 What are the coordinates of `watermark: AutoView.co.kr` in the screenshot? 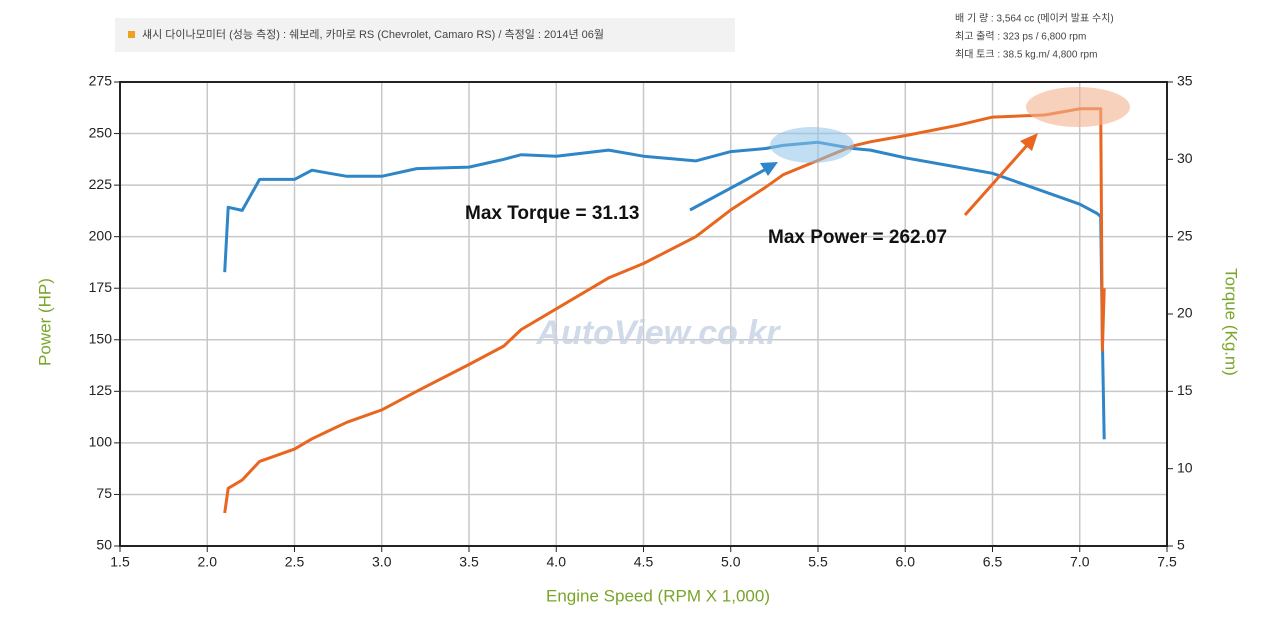 It's located at (658, 333).